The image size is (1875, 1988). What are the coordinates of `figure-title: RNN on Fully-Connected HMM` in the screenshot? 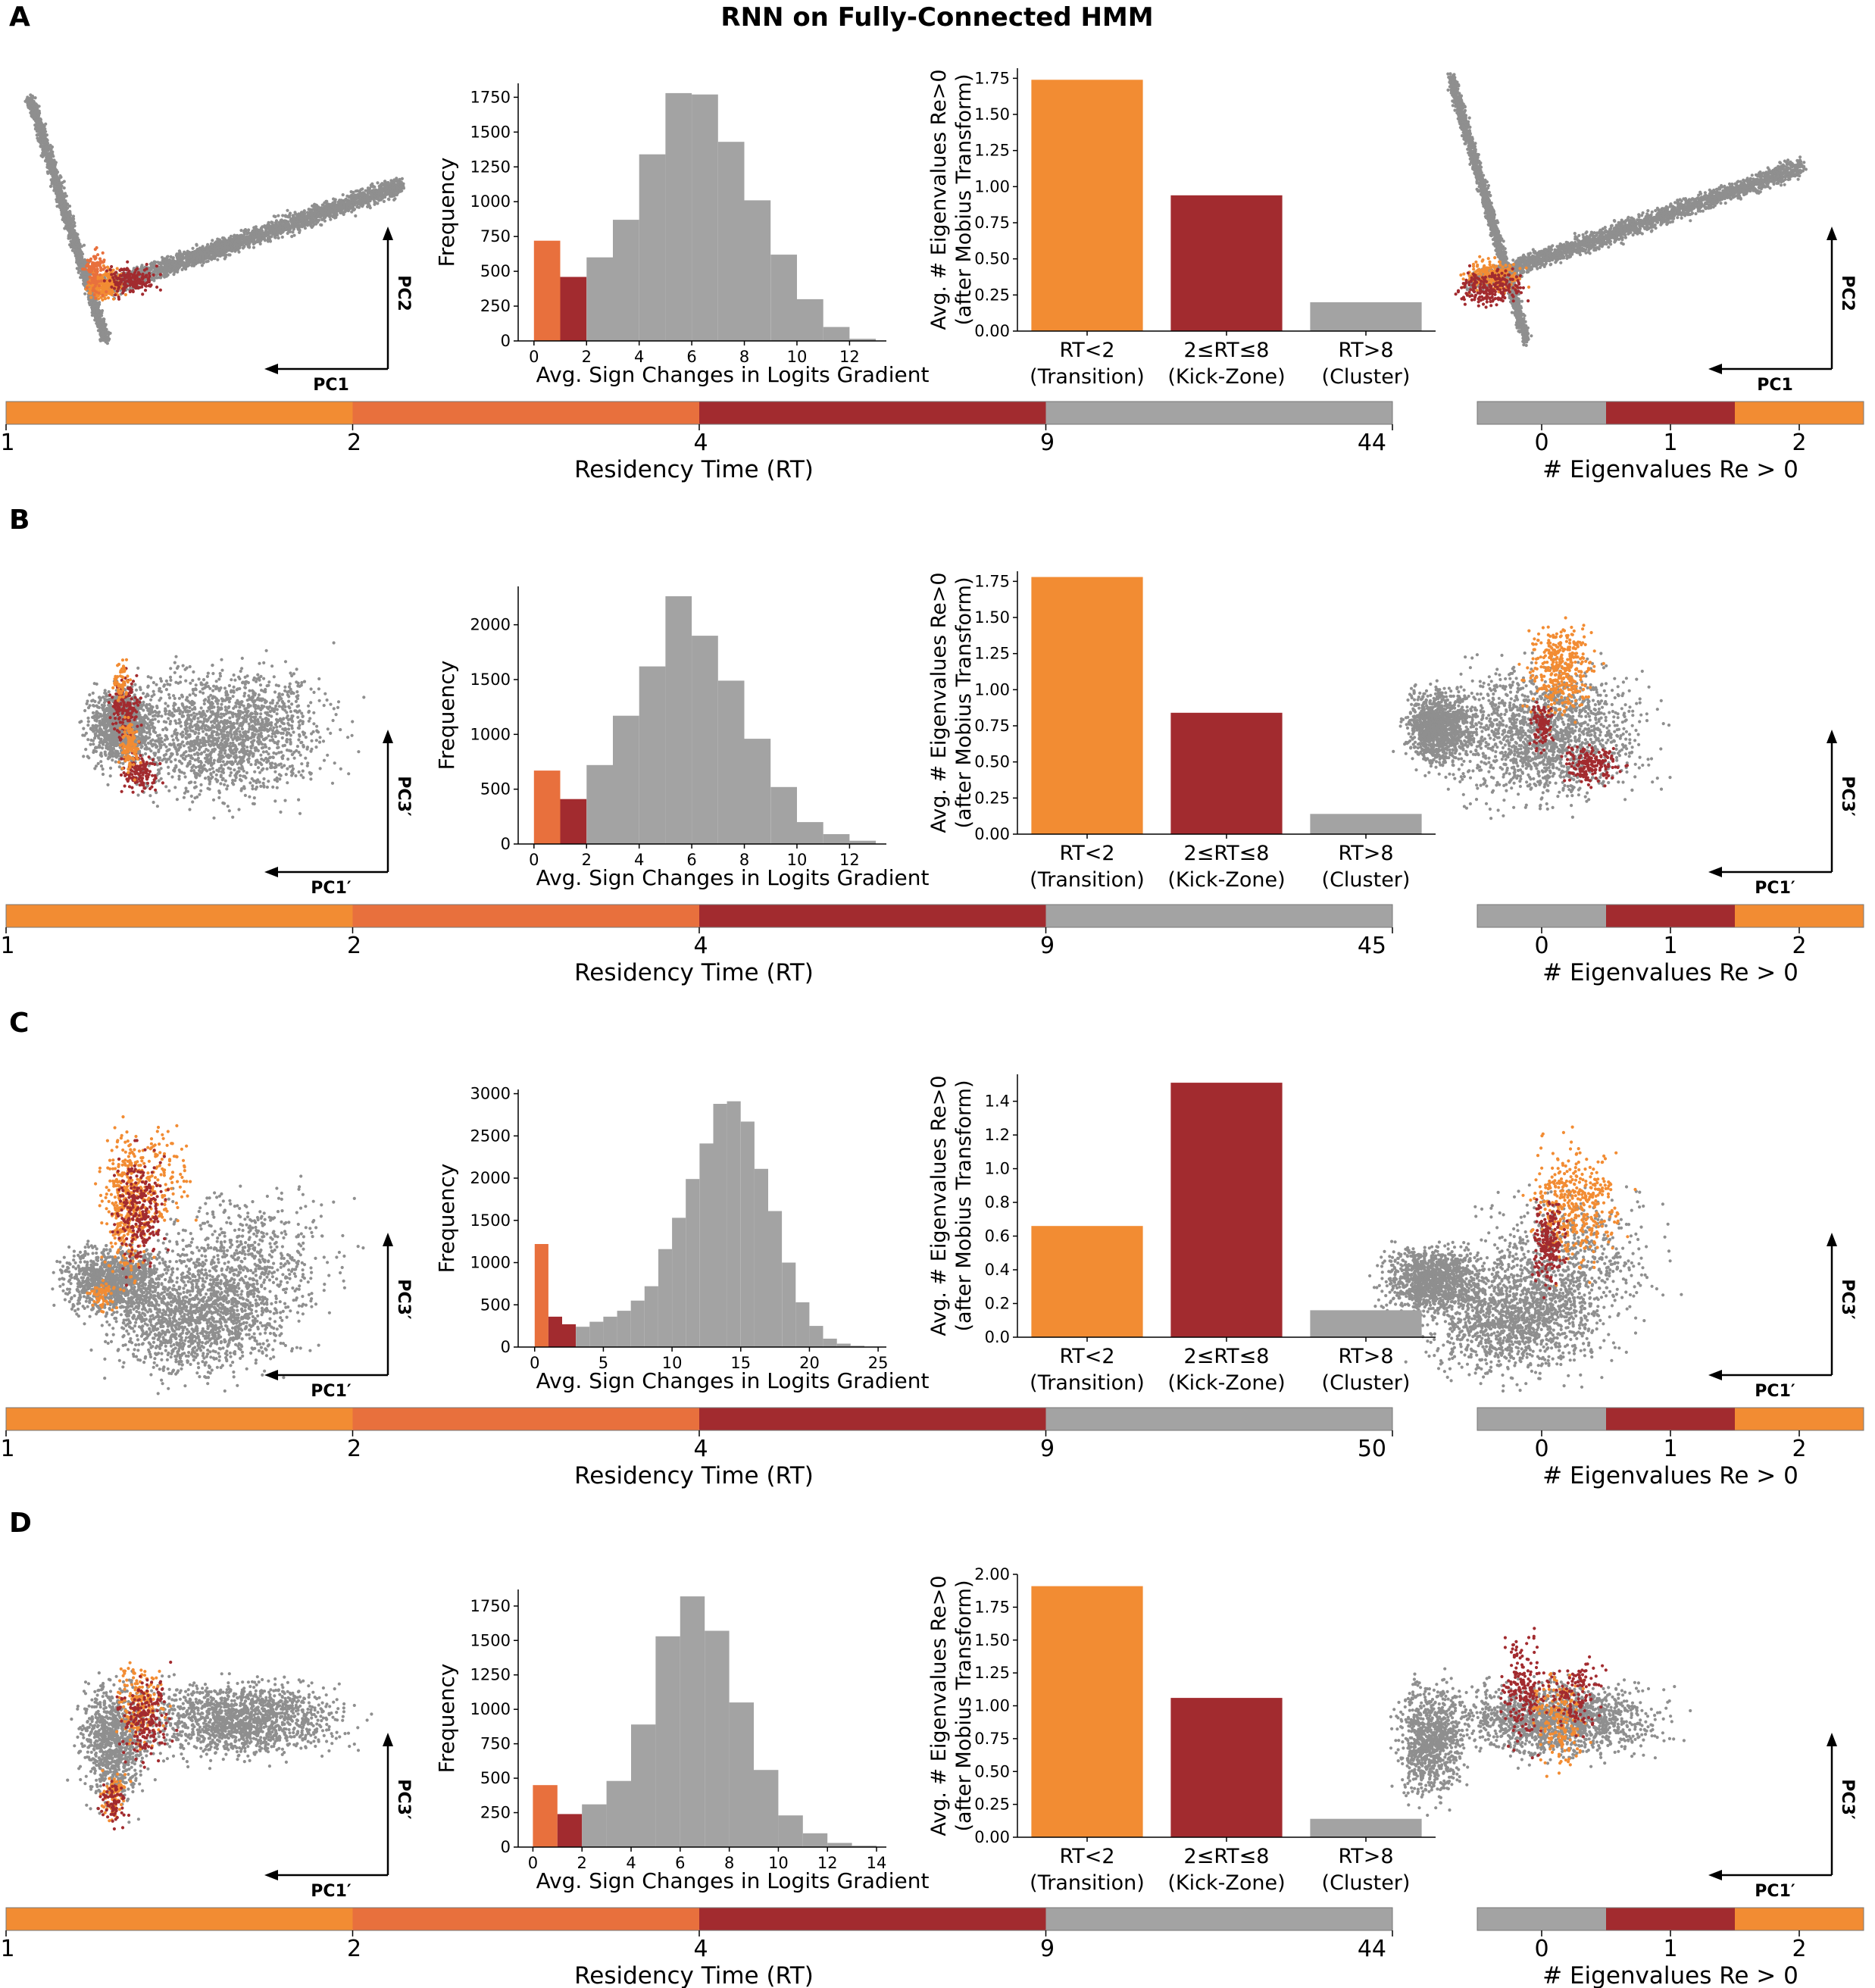 It's located at (936, 17).